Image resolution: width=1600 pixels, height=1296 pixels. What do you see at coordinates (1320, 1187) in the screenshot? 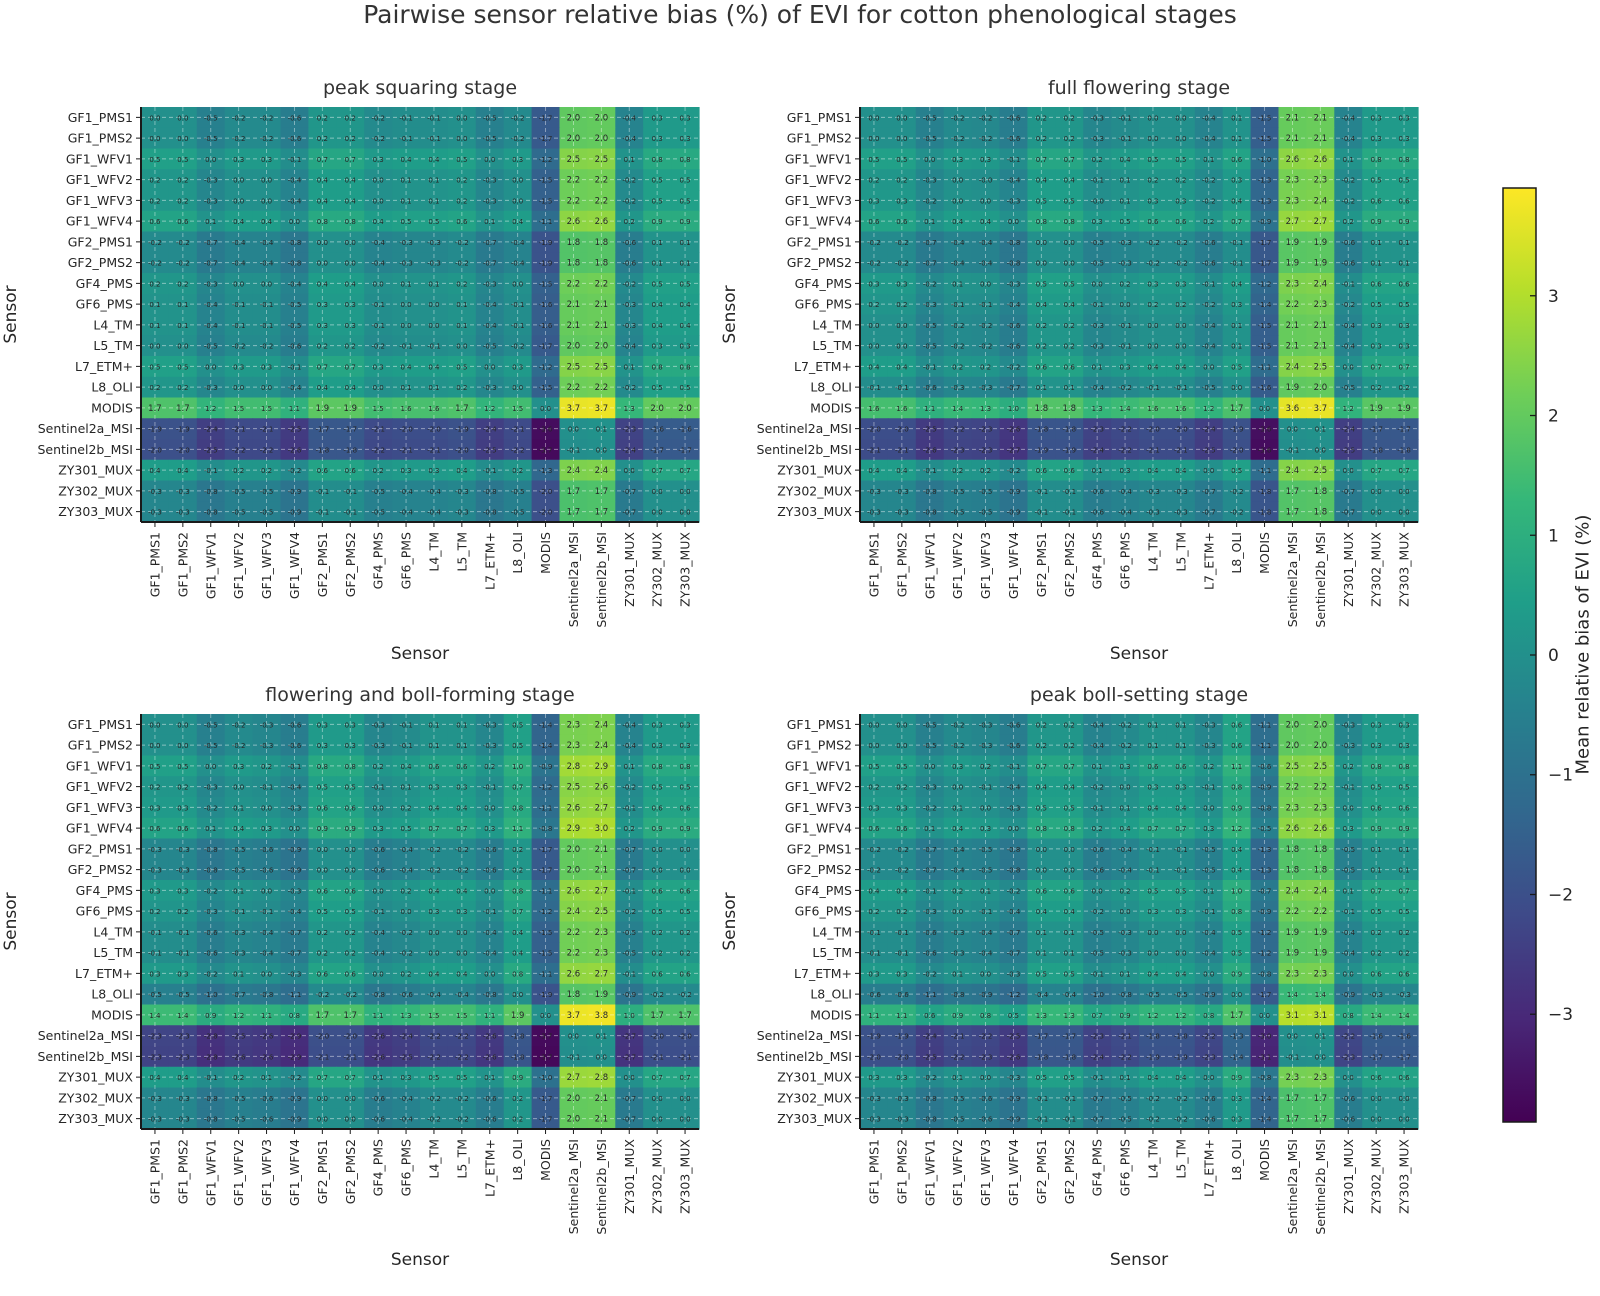
I see `x-tick-label: Sentinel2b_MSI` at bounding box center [1320, 1187].